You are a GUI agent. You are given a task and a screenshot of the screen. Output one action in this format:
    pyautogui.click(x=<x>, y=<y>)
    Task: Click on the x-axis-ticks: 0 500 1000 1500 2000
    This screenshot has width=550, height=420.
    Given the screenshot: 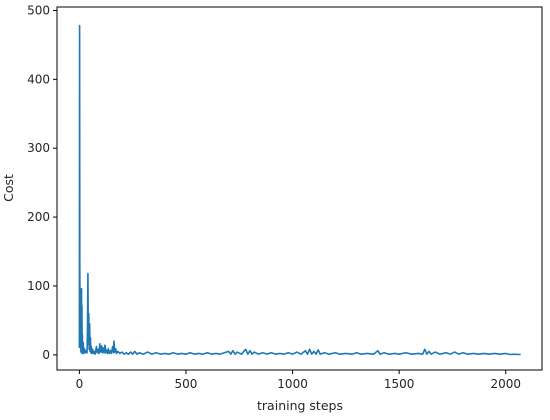 What is the action you would take?
    pyautogui.click(x=298, y=380)
    